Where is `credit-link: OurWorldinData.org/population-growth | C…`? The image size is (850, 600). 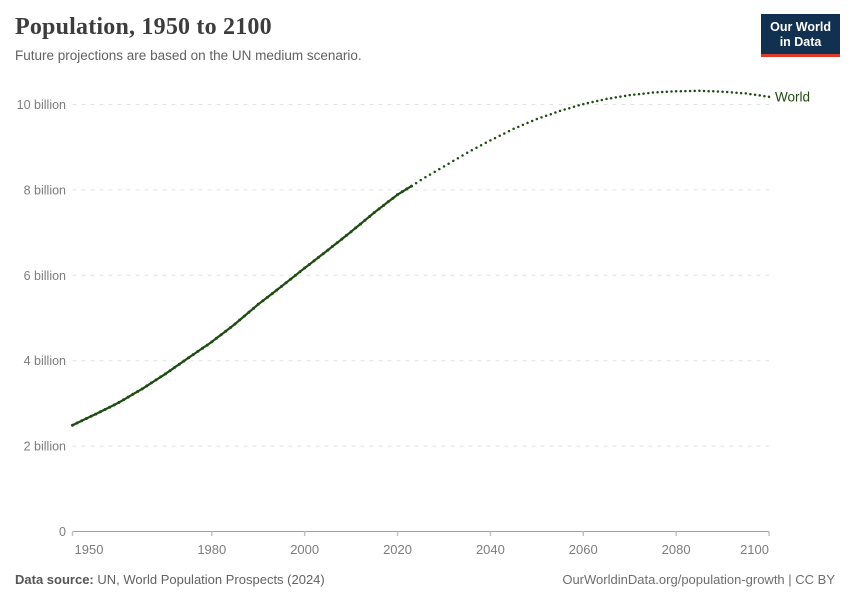
credit-link: OurWorldinData.org/population-growth | C… is located at coordinates (698, 579).